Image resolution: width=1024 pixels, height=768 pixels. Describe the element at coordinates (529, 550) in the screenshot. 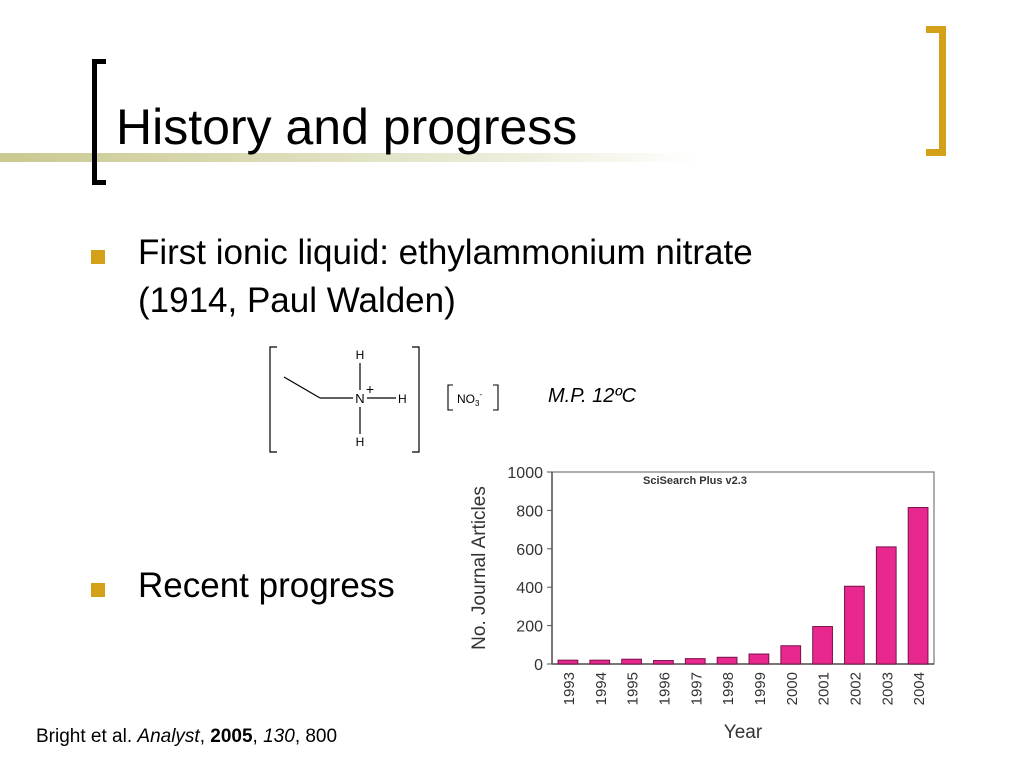

I see `y-tick-label: 600` at that location.